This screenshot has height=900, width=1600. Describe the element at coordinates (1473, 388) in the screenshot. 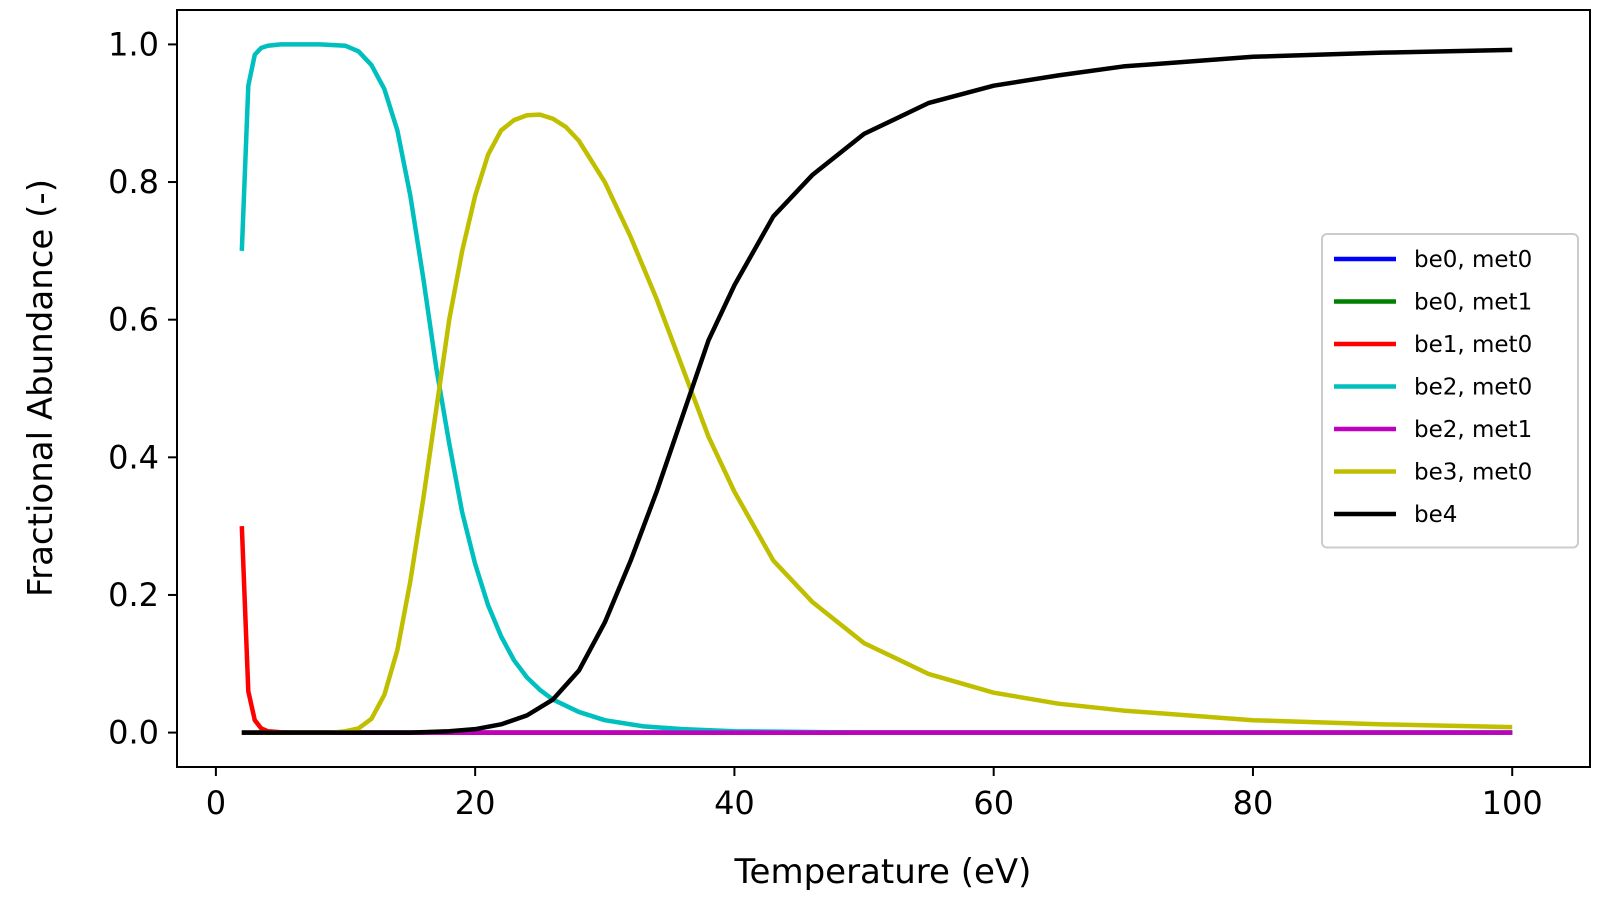

I see `legend-label-be2-met0: be2, met0` at that location.